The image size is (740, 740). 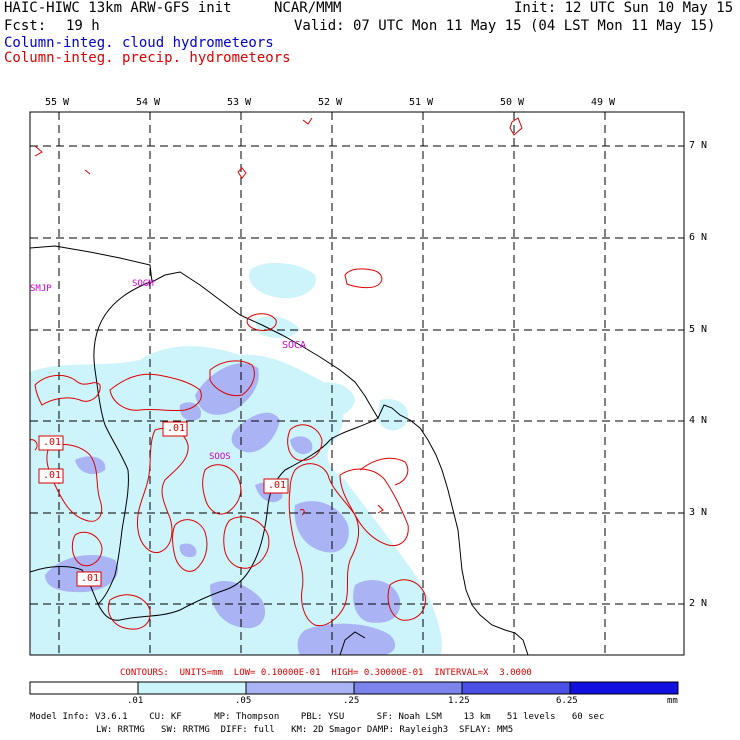 I want to click on station-label-soca: SOCA, so click(x=294, y=345).